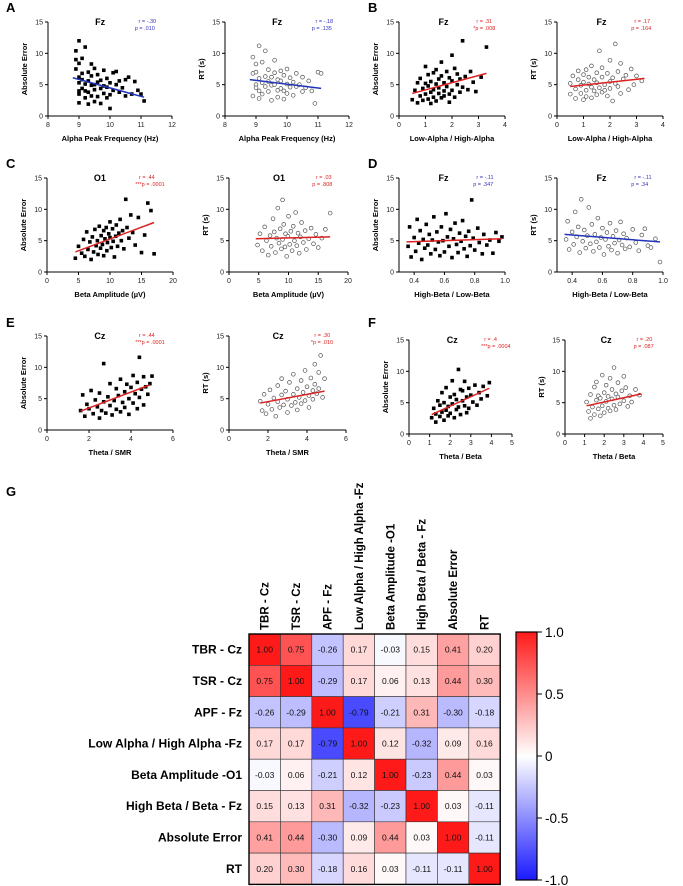 This screenshot has height=886, width=683. What do you see at coordinates (399, 125) in the screenshot?
I see `x-tick-label: 0` at bounding box center [399, 125].